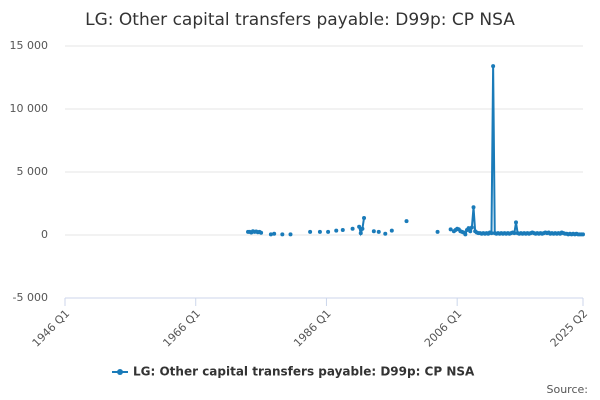  Describe the element at coordinates (33, 171) in the screenshot. I see `y-tick-label: 5 000` at that location.